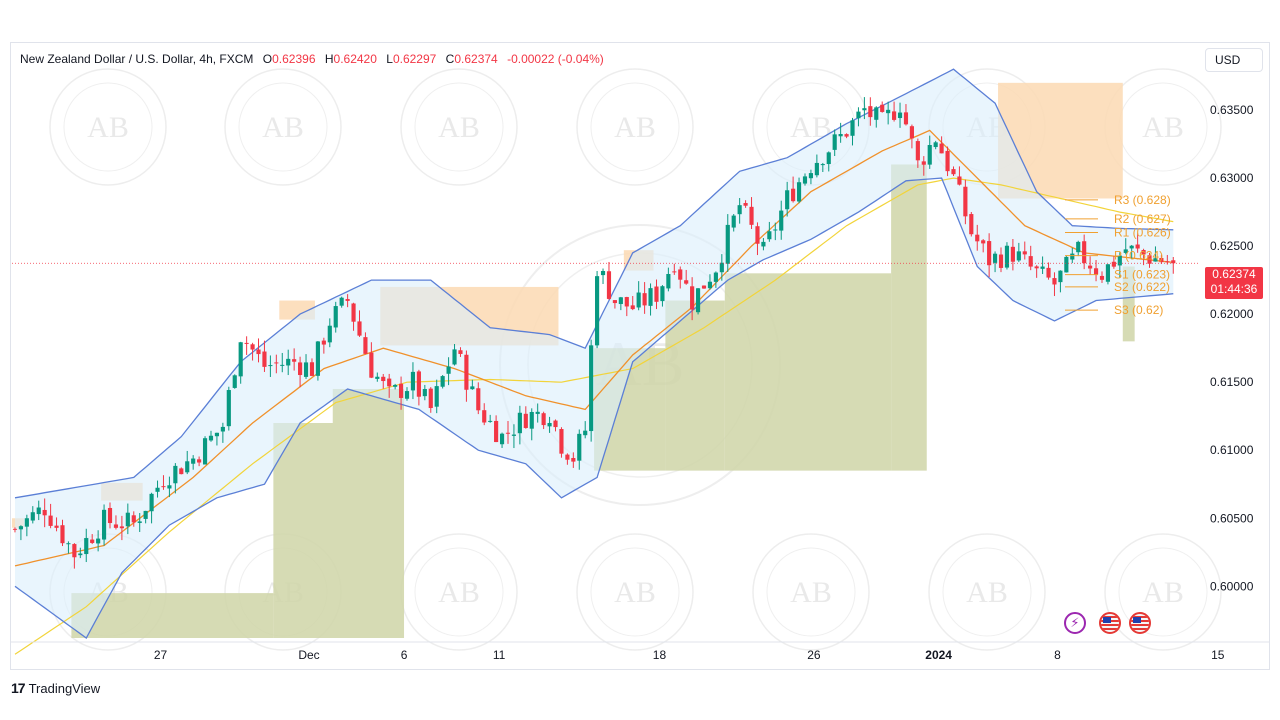  I want to click on currency-button: USD, so click(1234, 60).